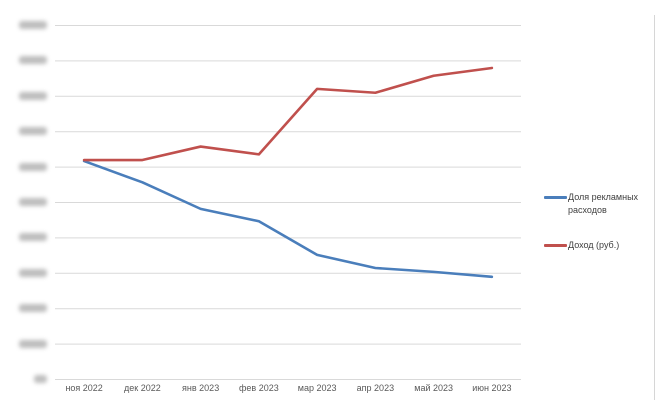 This screenshot has width=656, height=416. What do you see at coordinates (599, 221) in the screenshot?
I see `legend: Доля рекламных расходов Доход (руб.)` at bounding box center [599, 221].